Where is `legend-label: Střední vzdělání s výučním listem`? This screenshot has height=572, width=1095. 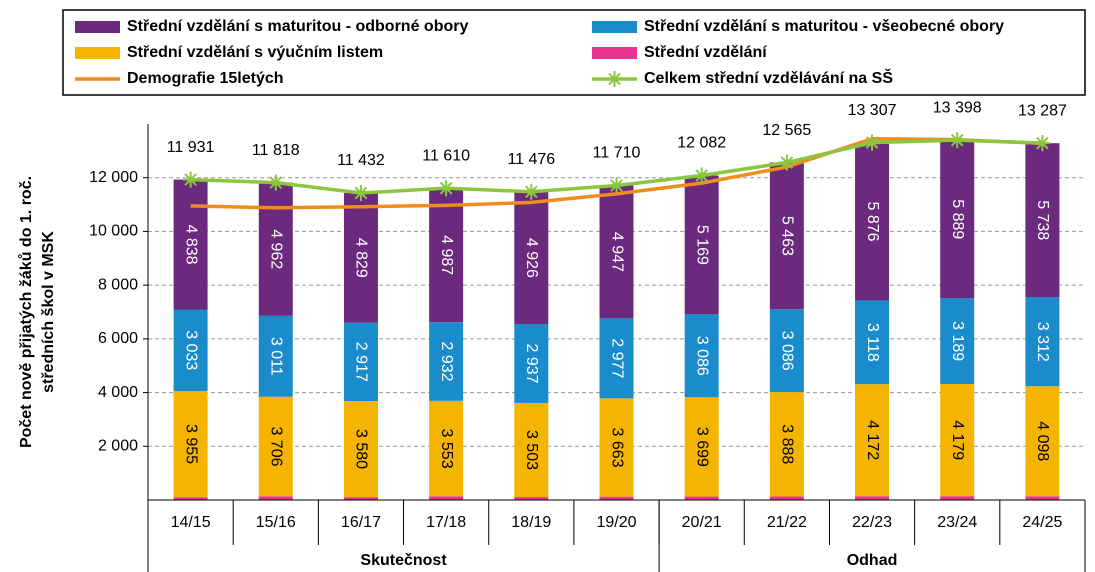
legend-label: Střední vzdělání s výučním listem is located at coordinates (255, 52).